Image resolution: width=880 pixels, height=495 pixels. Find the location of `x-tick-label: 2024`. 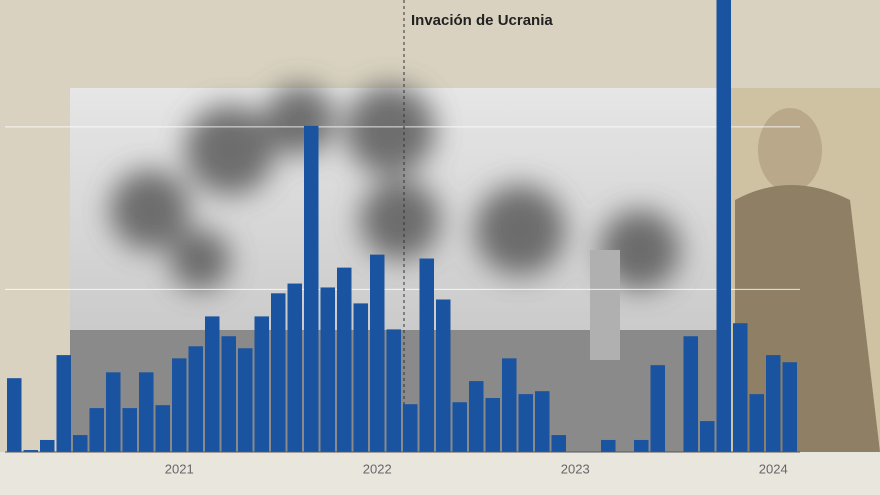

x-tick-label: 2024 is located at coordinates (773, 468).